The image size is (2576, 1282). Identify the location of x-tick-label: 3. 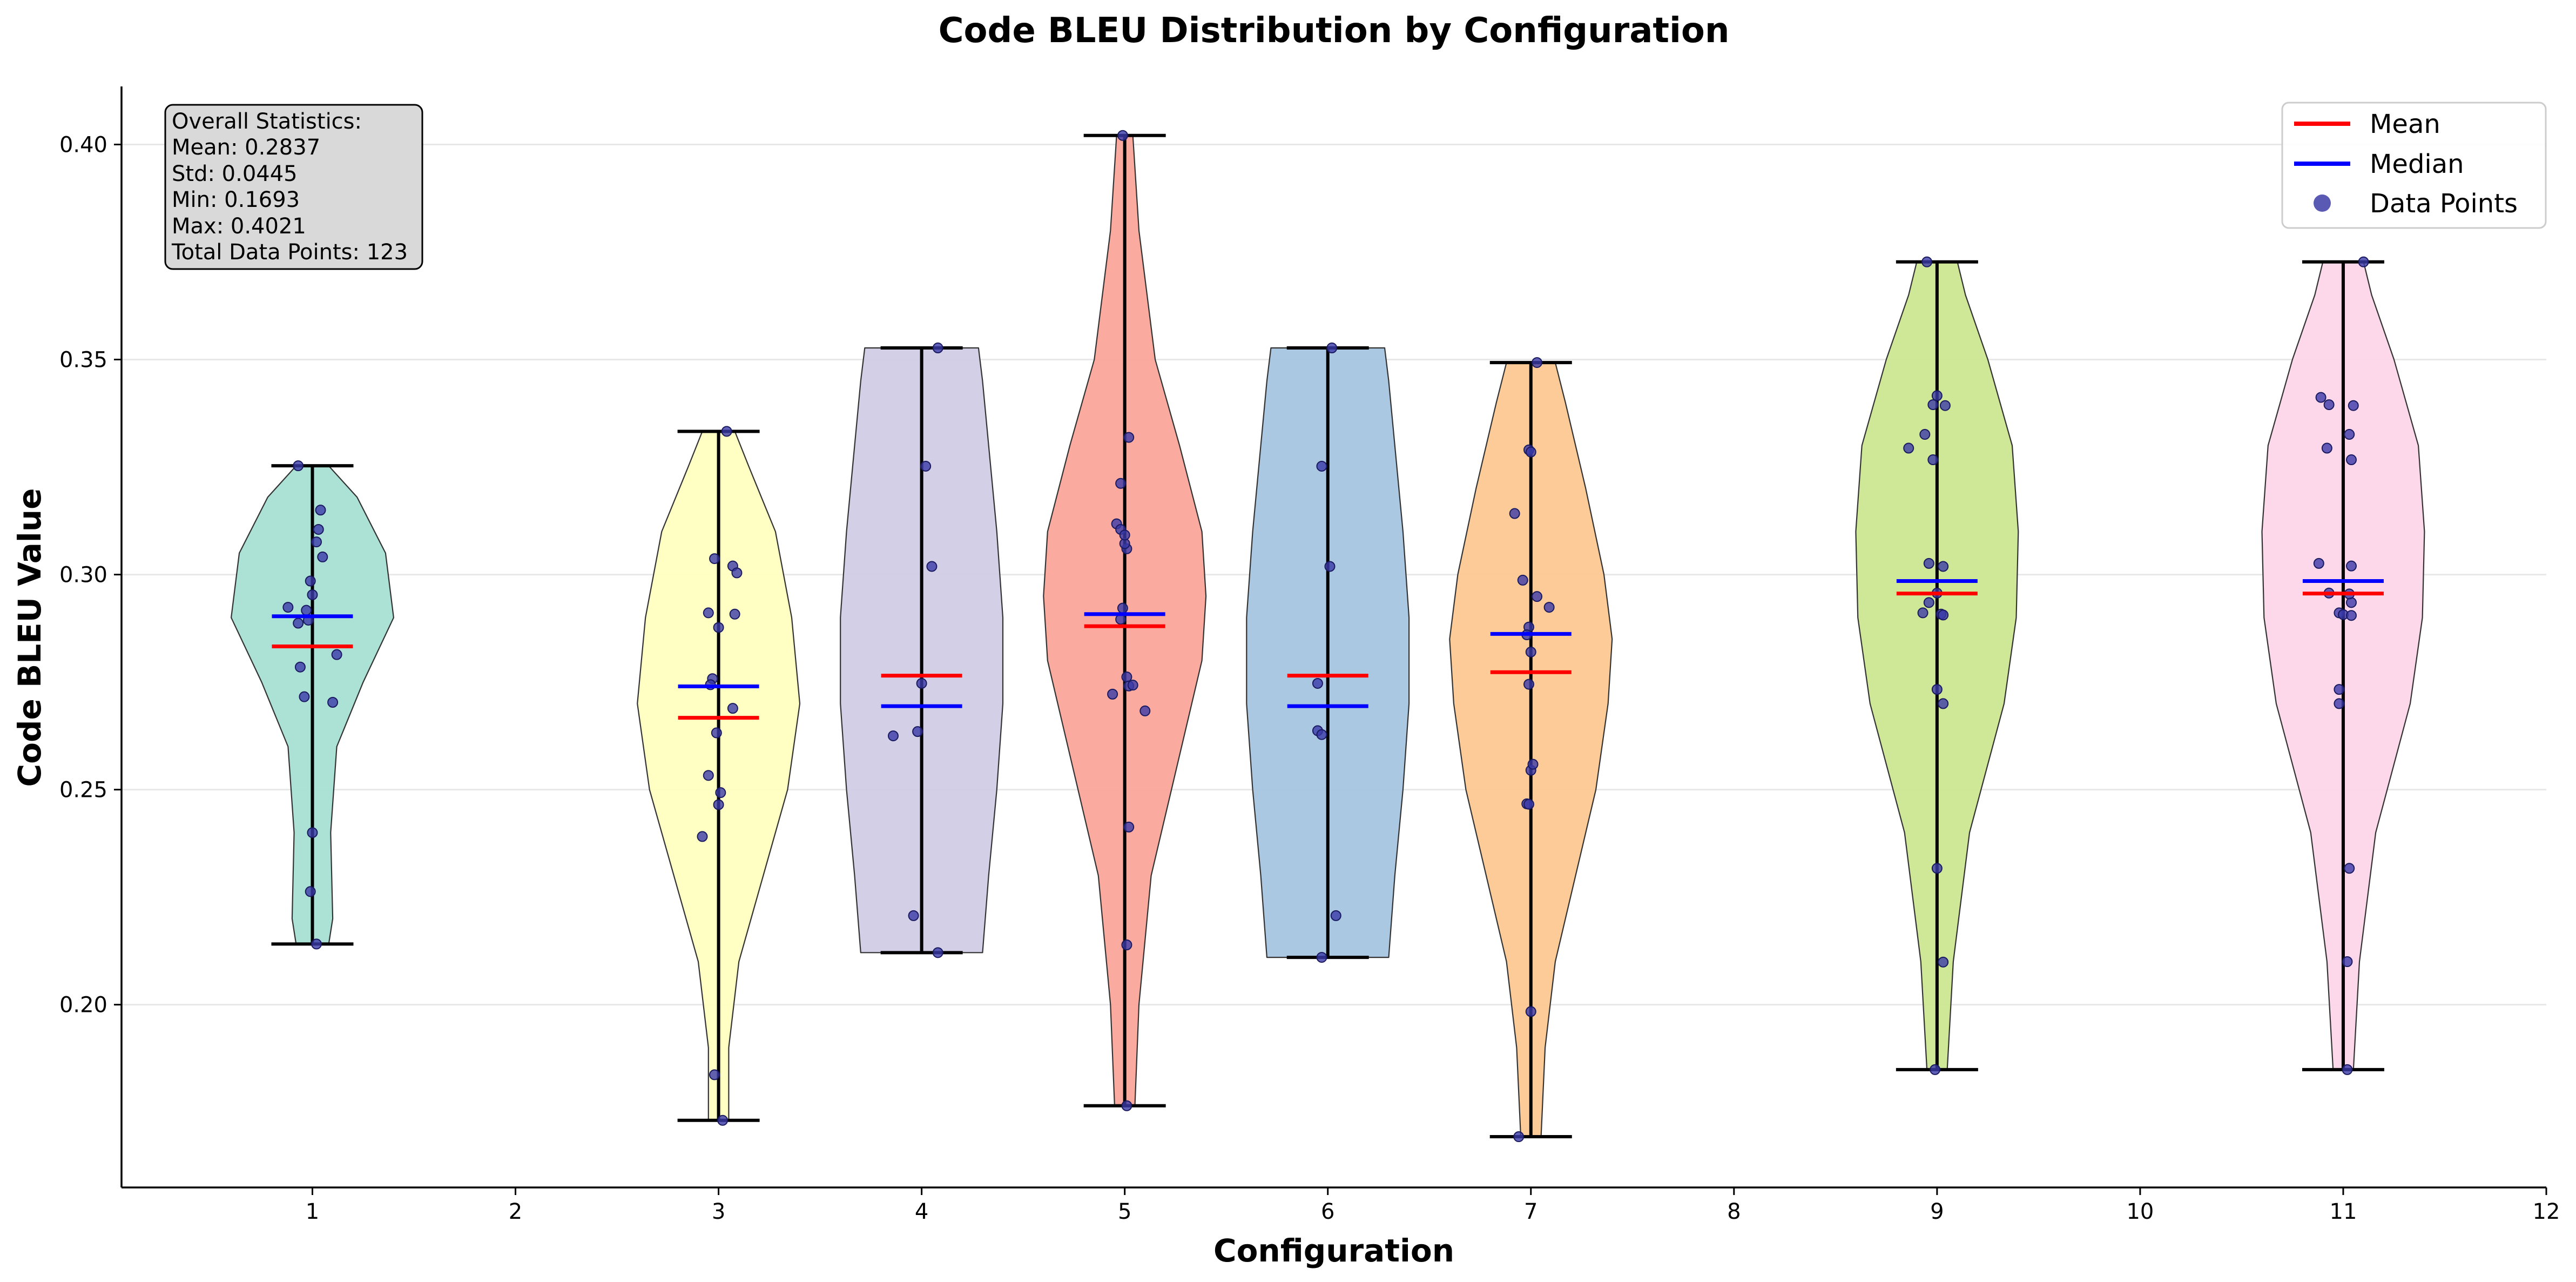
(718, 1211).